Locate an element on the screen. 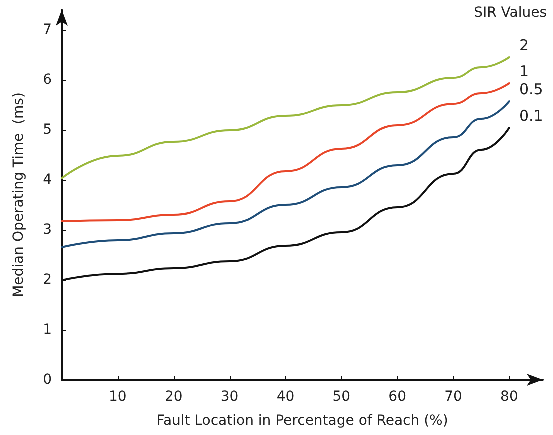  y-tick-label: 1 is located at coordinates (47, 330).